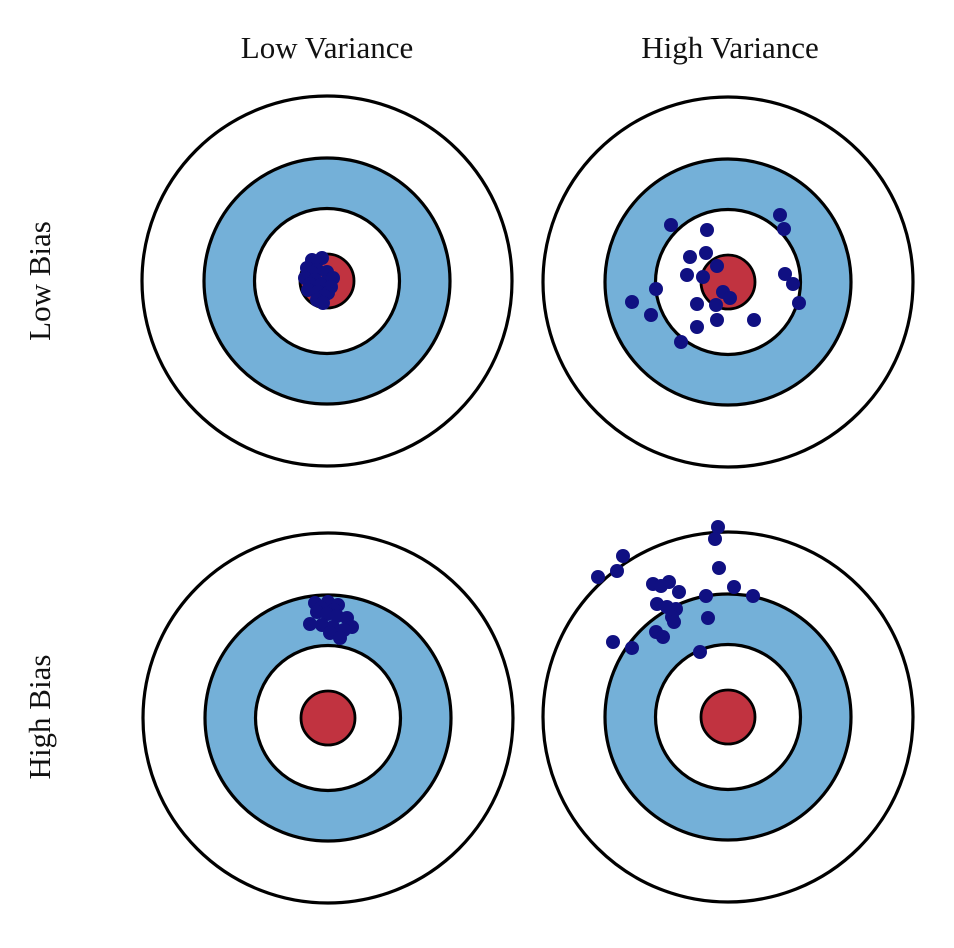 Image resolution: width=954 pixels, height=948 pixels. What do you see at coordinates (730, 47) in the screenshot?
I see `column-title-high-variance: High Variance` at bounding box center [730, 47].